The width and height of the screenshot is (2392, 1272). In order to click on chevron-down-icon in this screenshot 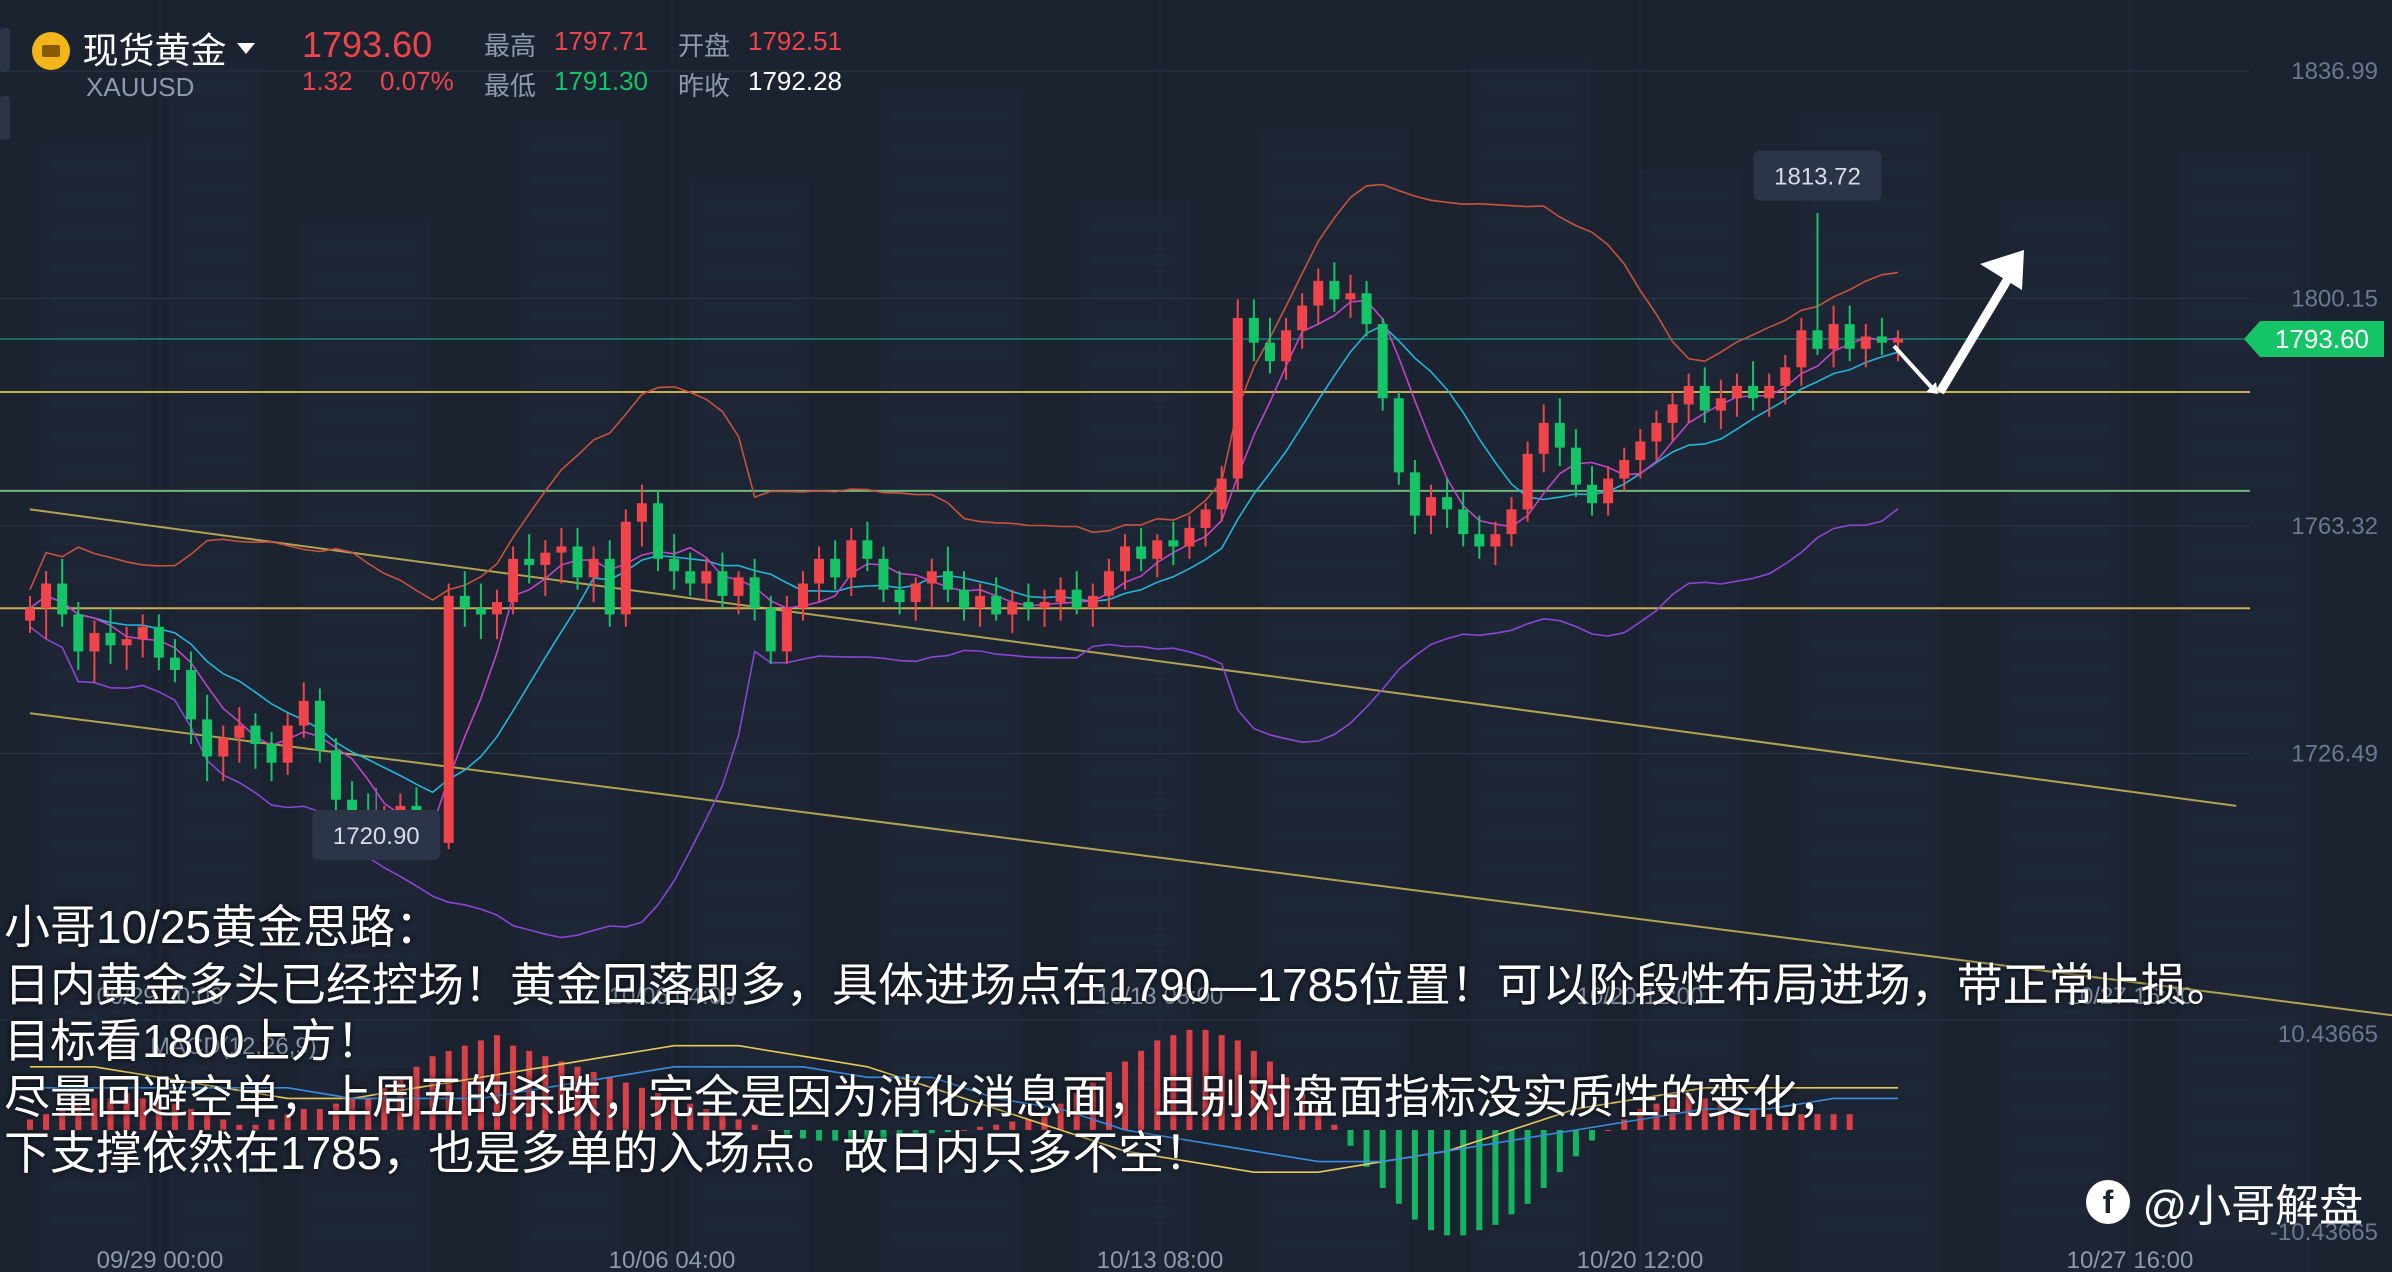, I will do `click(245, 48)`.